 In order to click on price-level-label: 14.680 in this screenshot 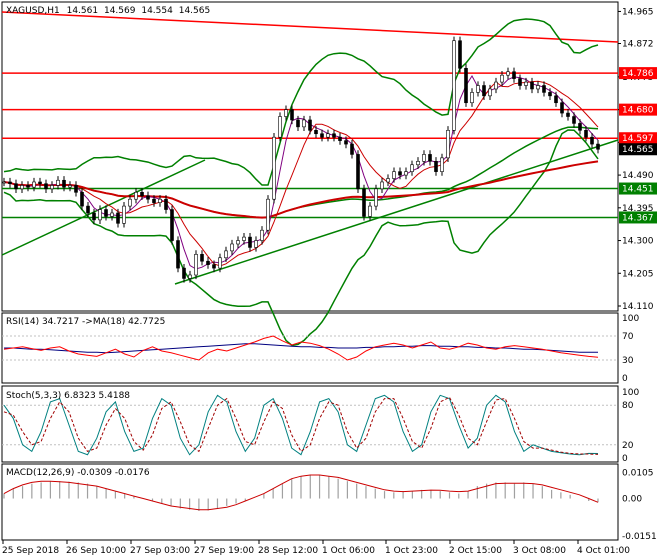, I will do `click(638, 111)`.